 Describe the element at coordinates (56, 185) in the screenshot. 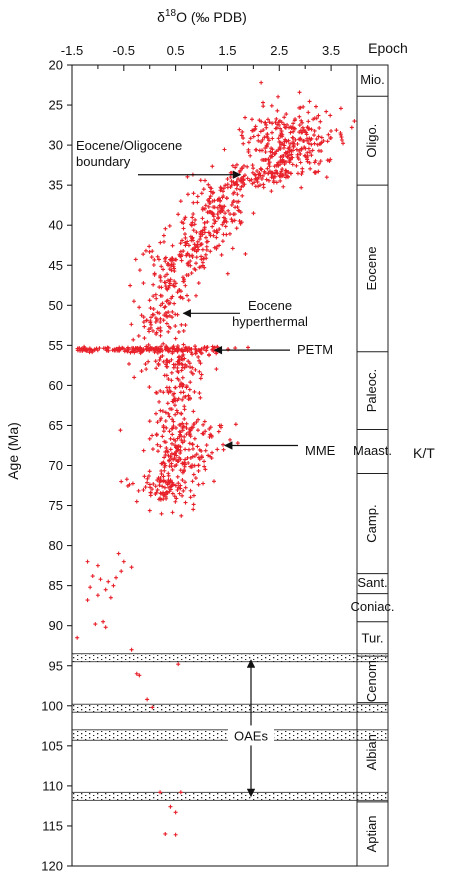

I see `y-tick-label: 35` at that location.